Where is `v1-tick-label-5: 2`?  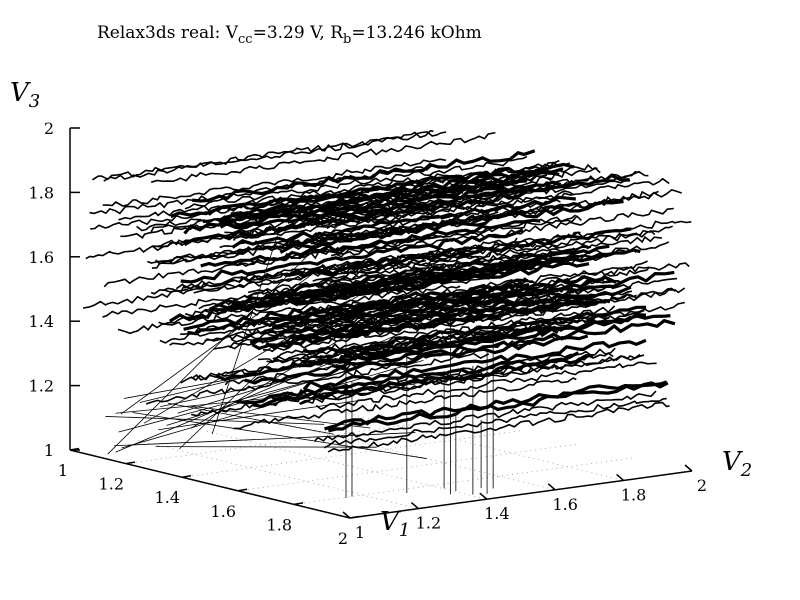 v1-tick-label-5: 2 is located at coordinates (343, 538).